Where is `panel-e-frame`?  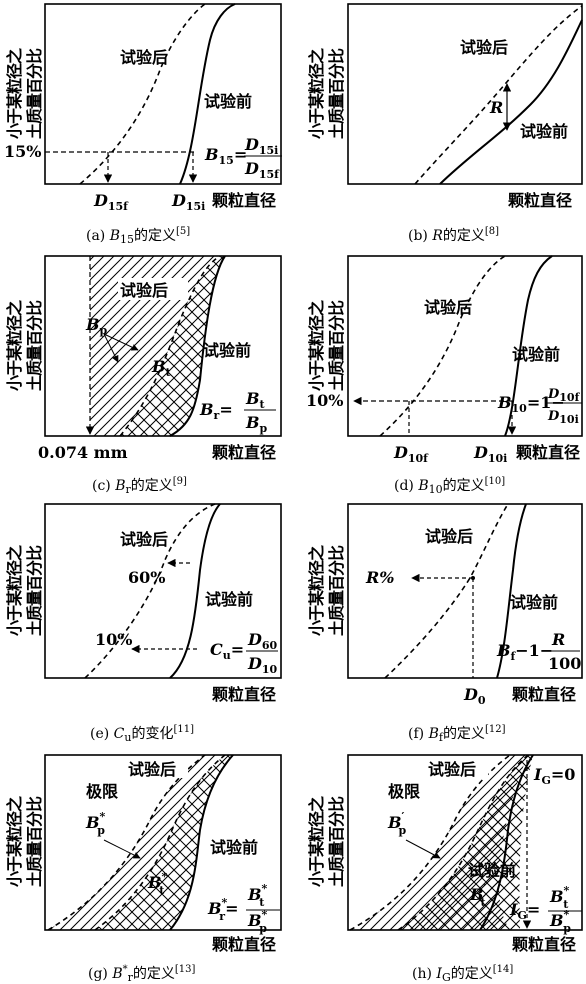 panel-e-frame is located at coordinates (163, 591).